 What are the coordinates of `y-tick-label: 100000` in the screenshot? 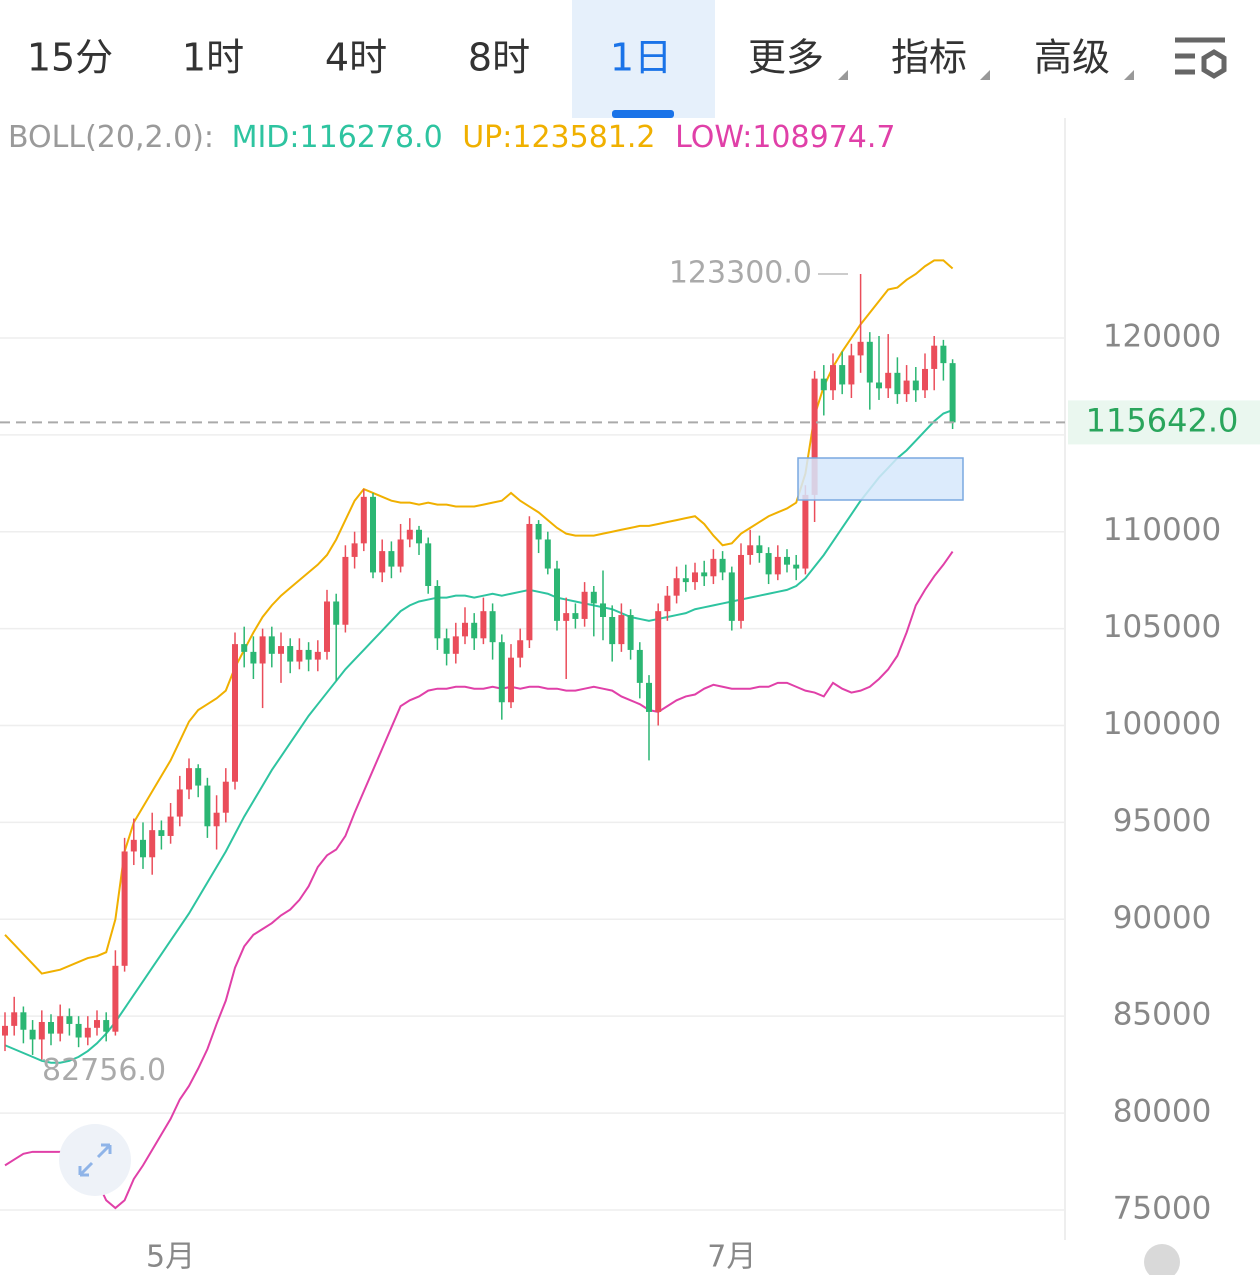 It's located at (1162, 724).